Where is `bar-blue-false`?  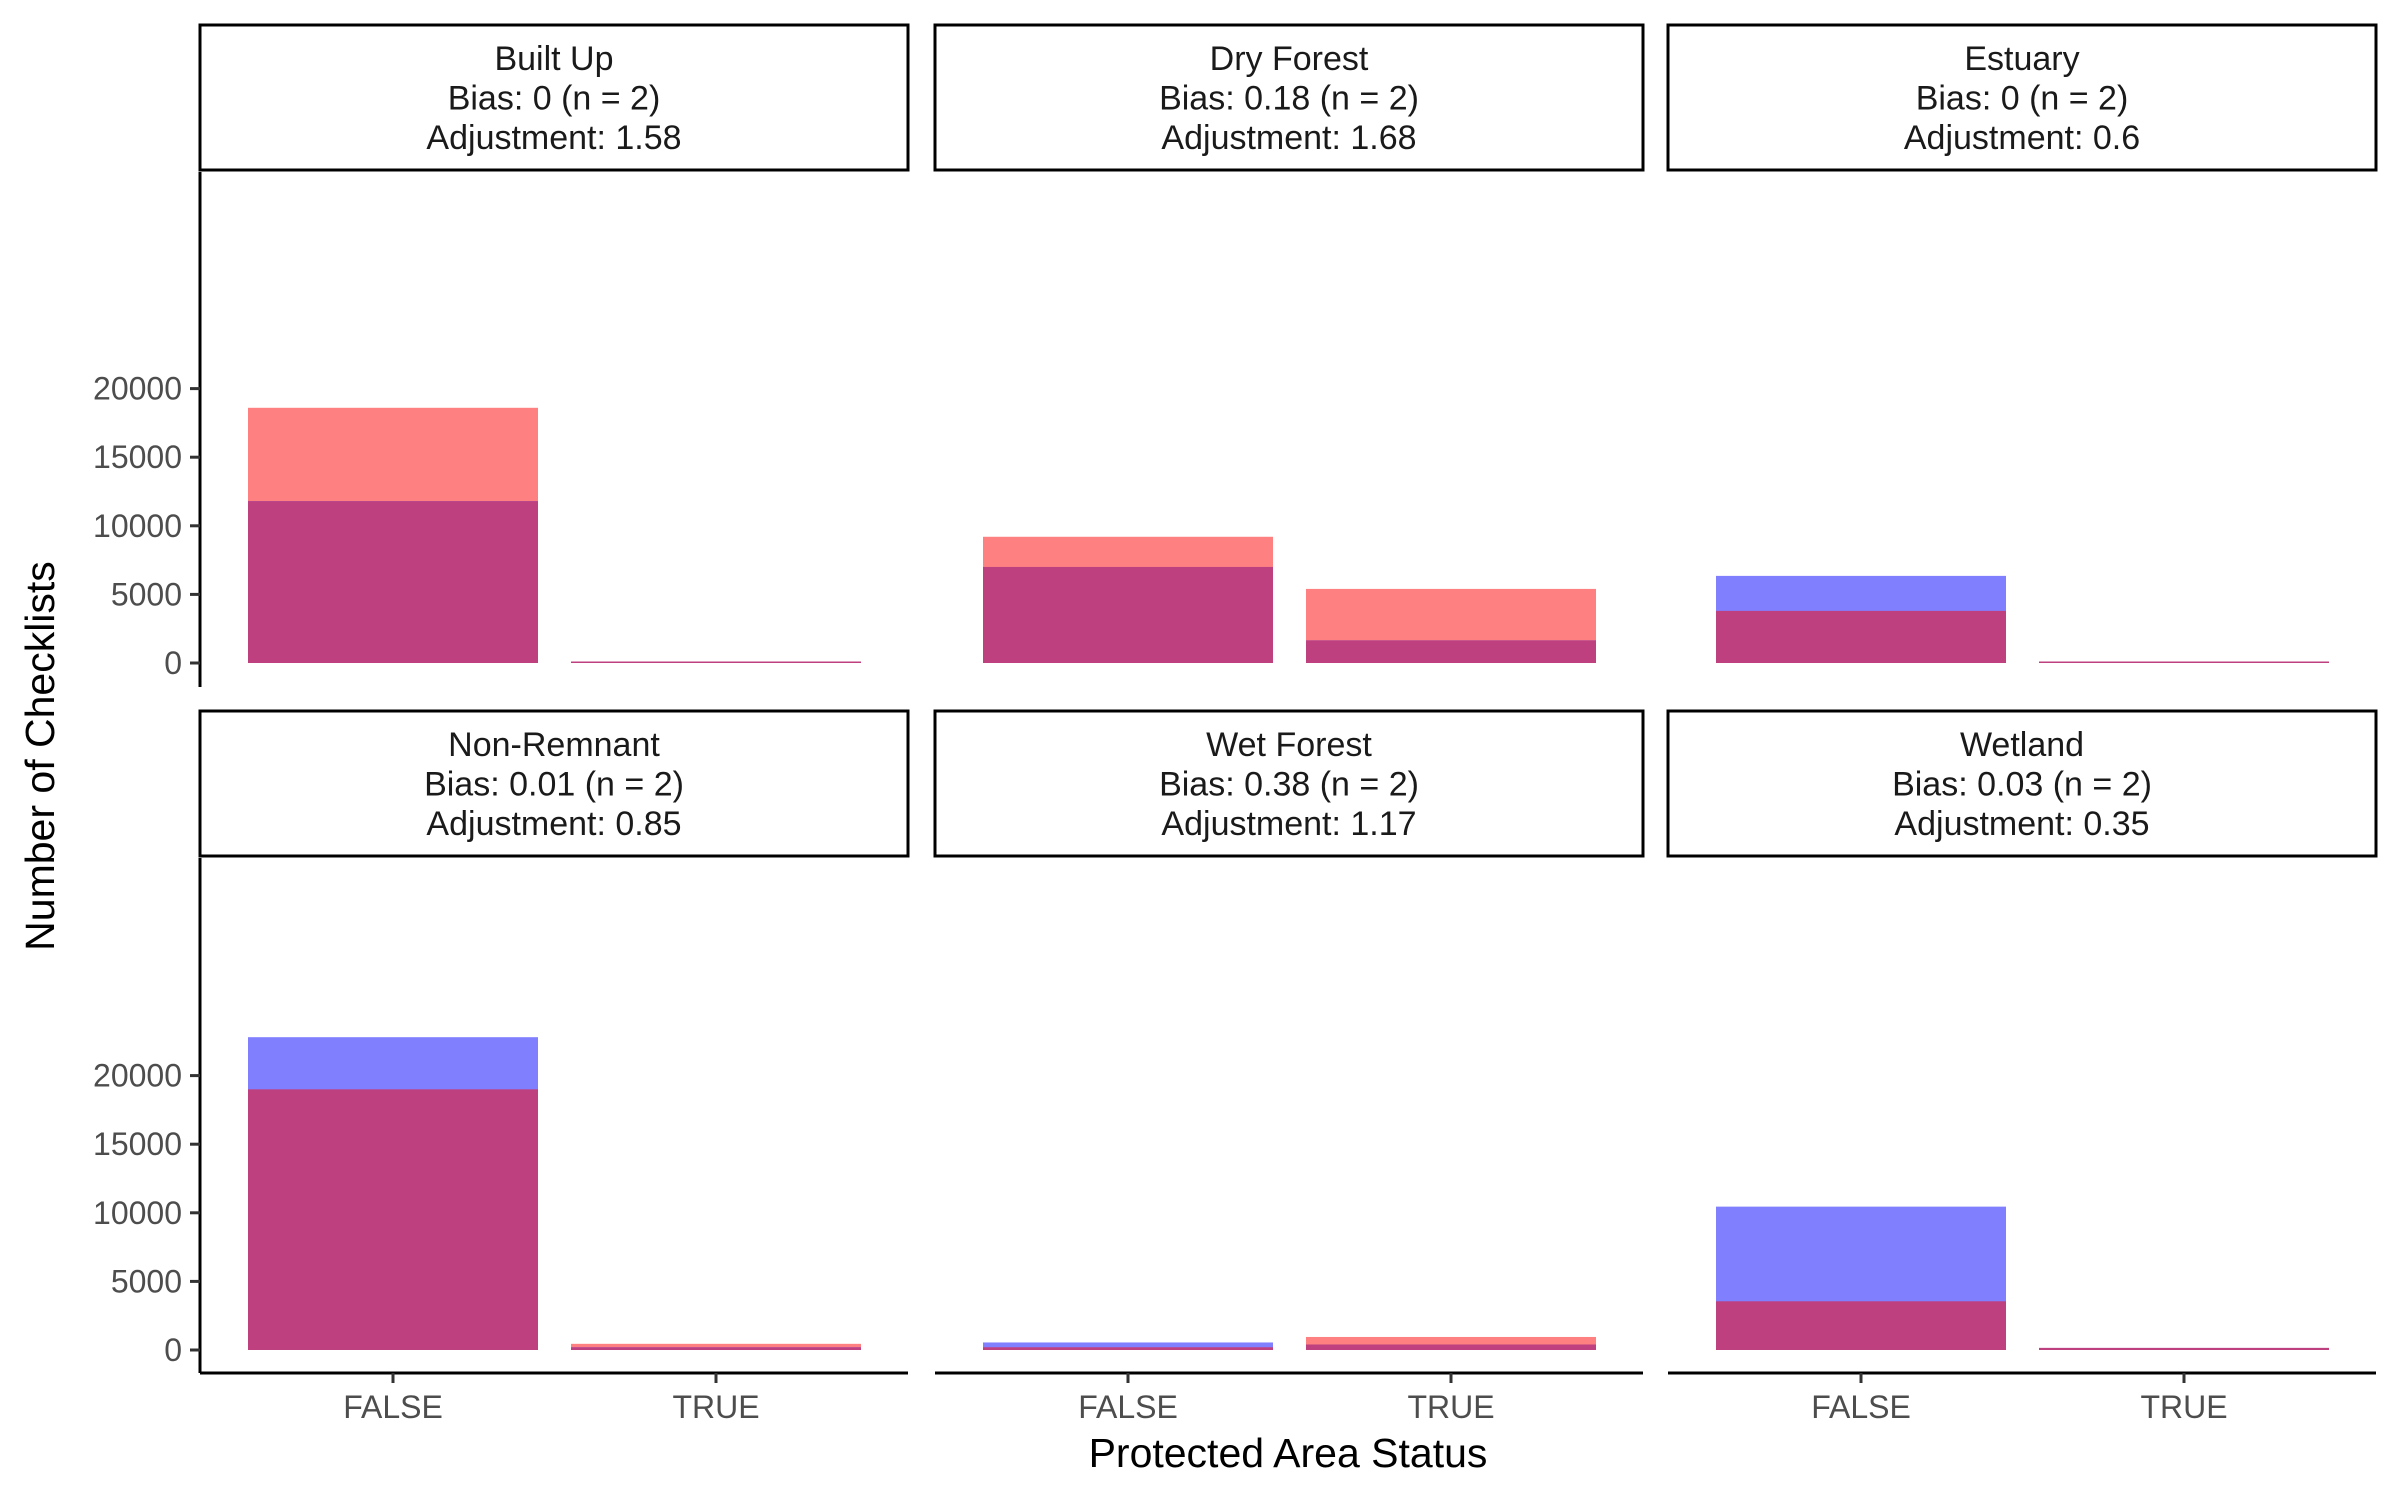
bar-blue-false is located at coordinates (1128, 1346).